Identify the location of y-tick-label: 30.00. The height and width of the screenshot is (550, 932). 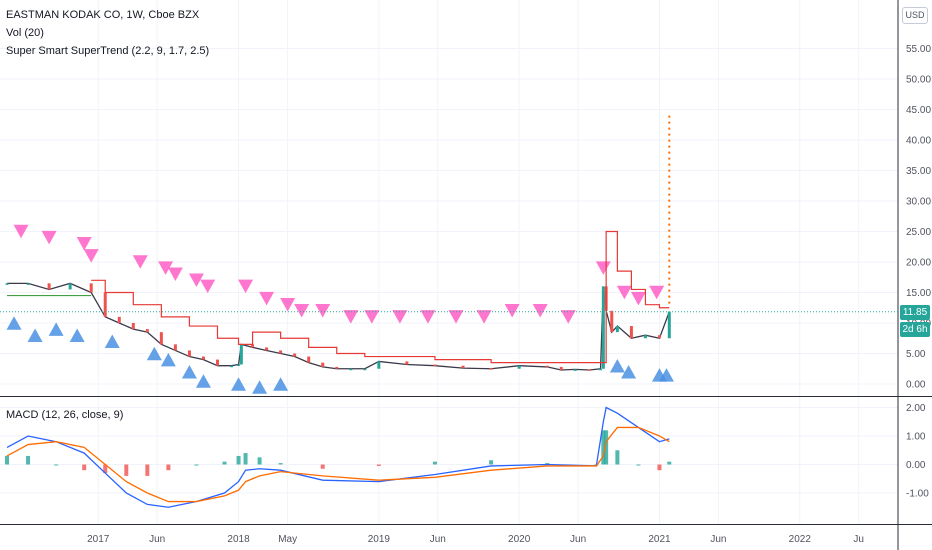
(918, 202).